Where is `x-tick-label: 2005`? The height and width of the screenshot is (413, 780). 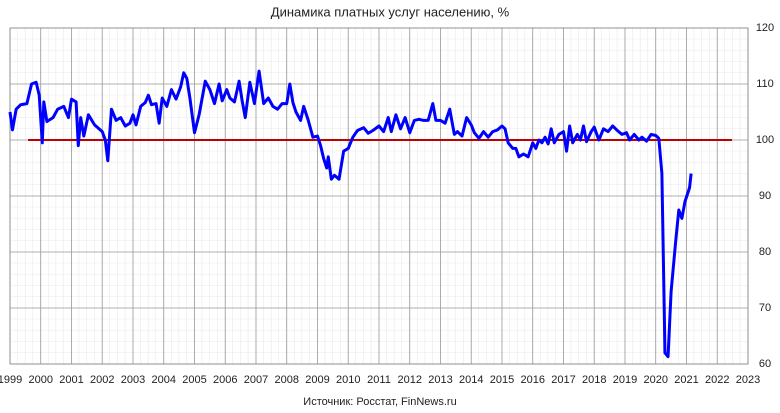 x-tick-label: 2005 is located at coordinates (194, 380).